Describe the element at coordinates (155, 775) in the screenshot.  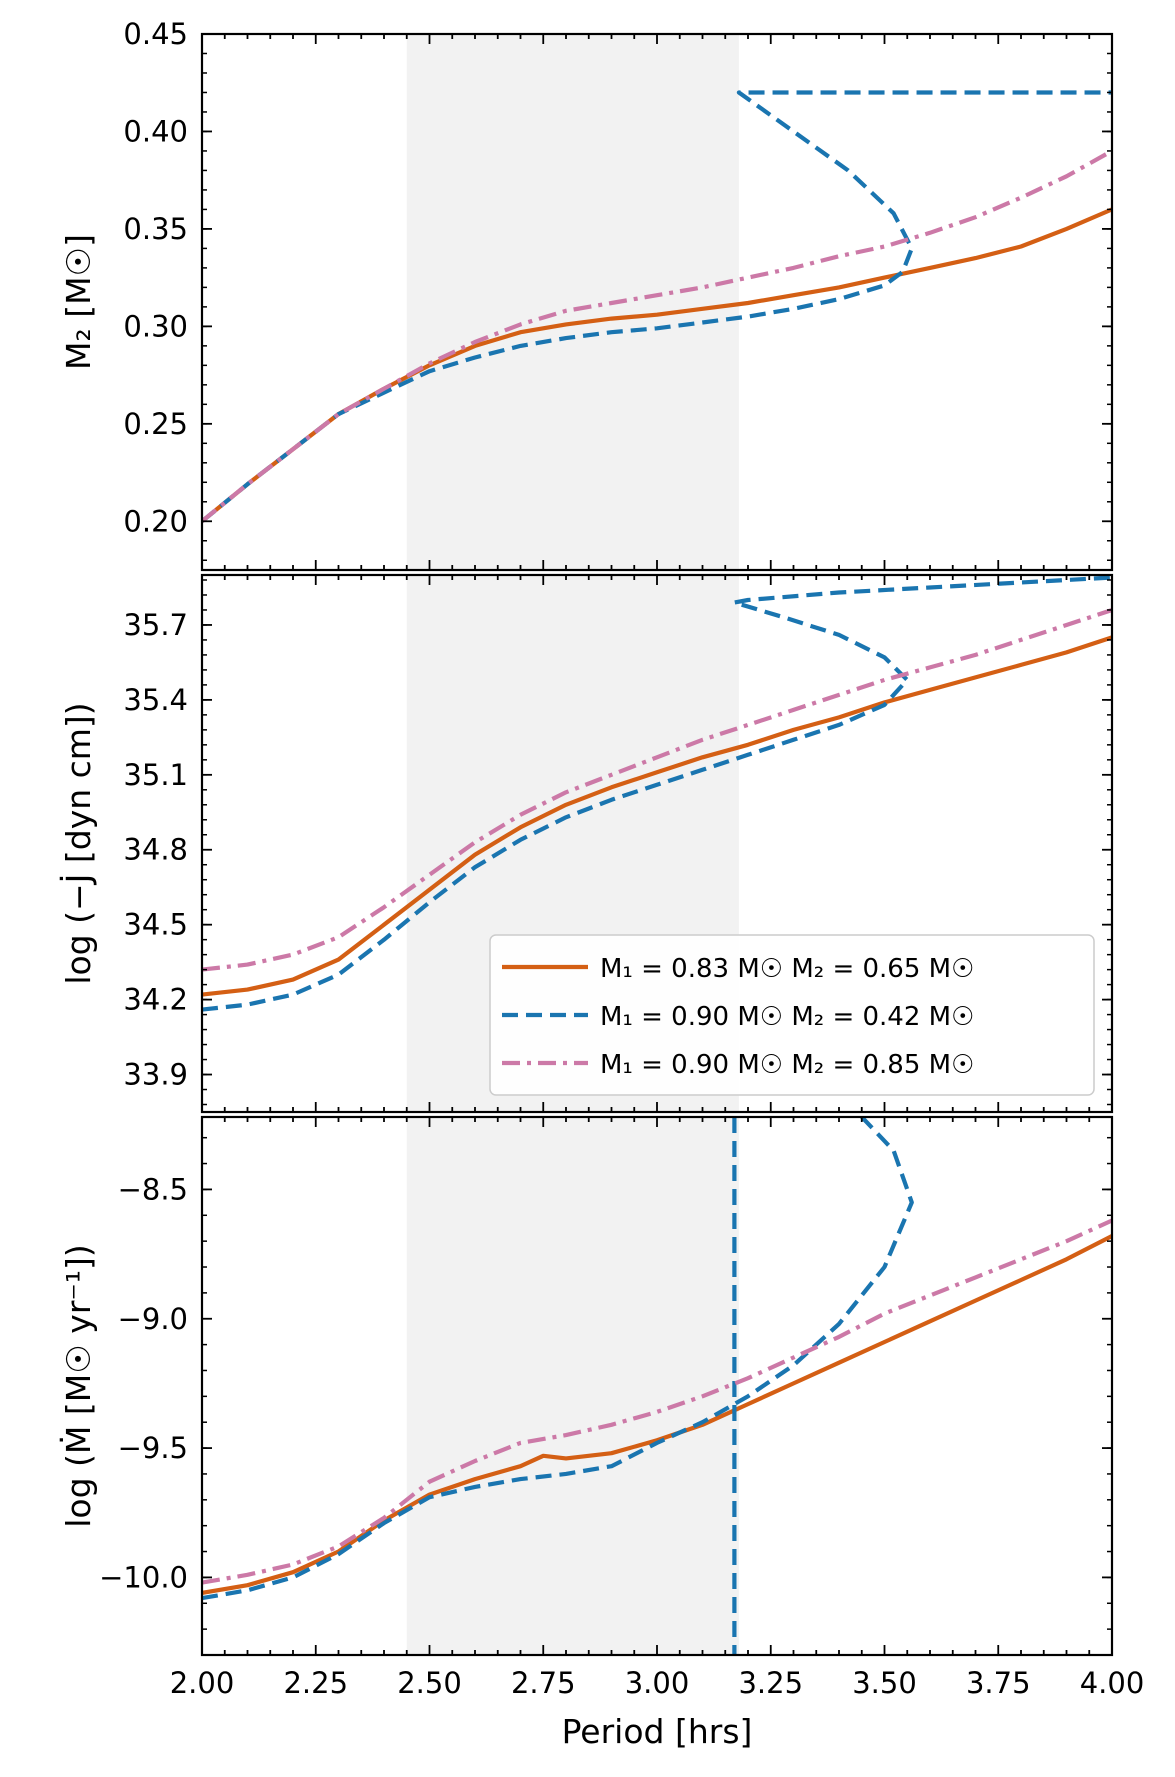
I see `y-tick-label: 35.1` at that location.